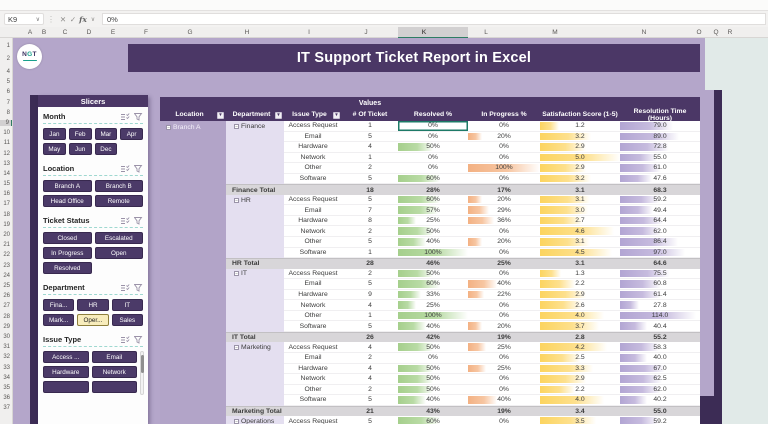 This screenshot has height=424, width=768. Describe the element at coordinates (370, 420) in the screenshot. I see `pivot-cell: 5` at that location.